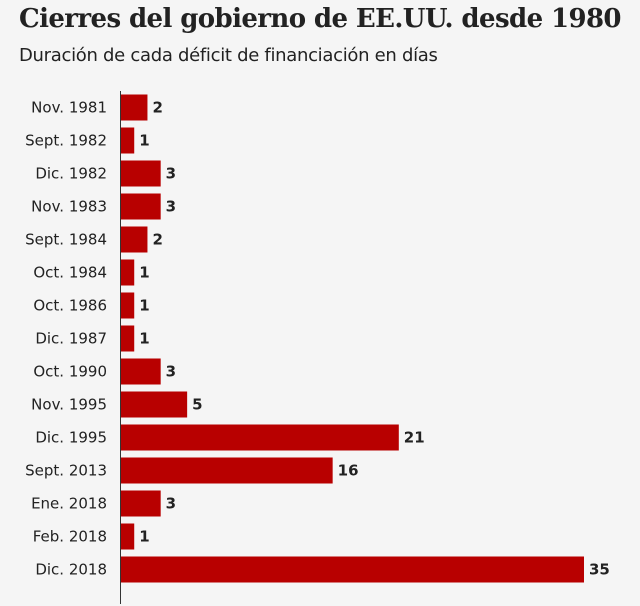 This screenshot has height=606, width=640. Describe the element at coordinates (599, 570) in the screenshot. I see `data-label: 35` at that location.